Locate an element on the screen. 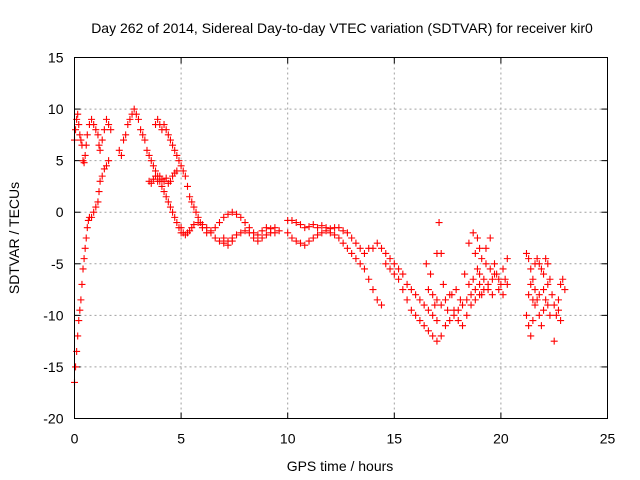 This screenshot has height=480, width=640. y-tick-label: 5 is located at coordinates (60, 161).